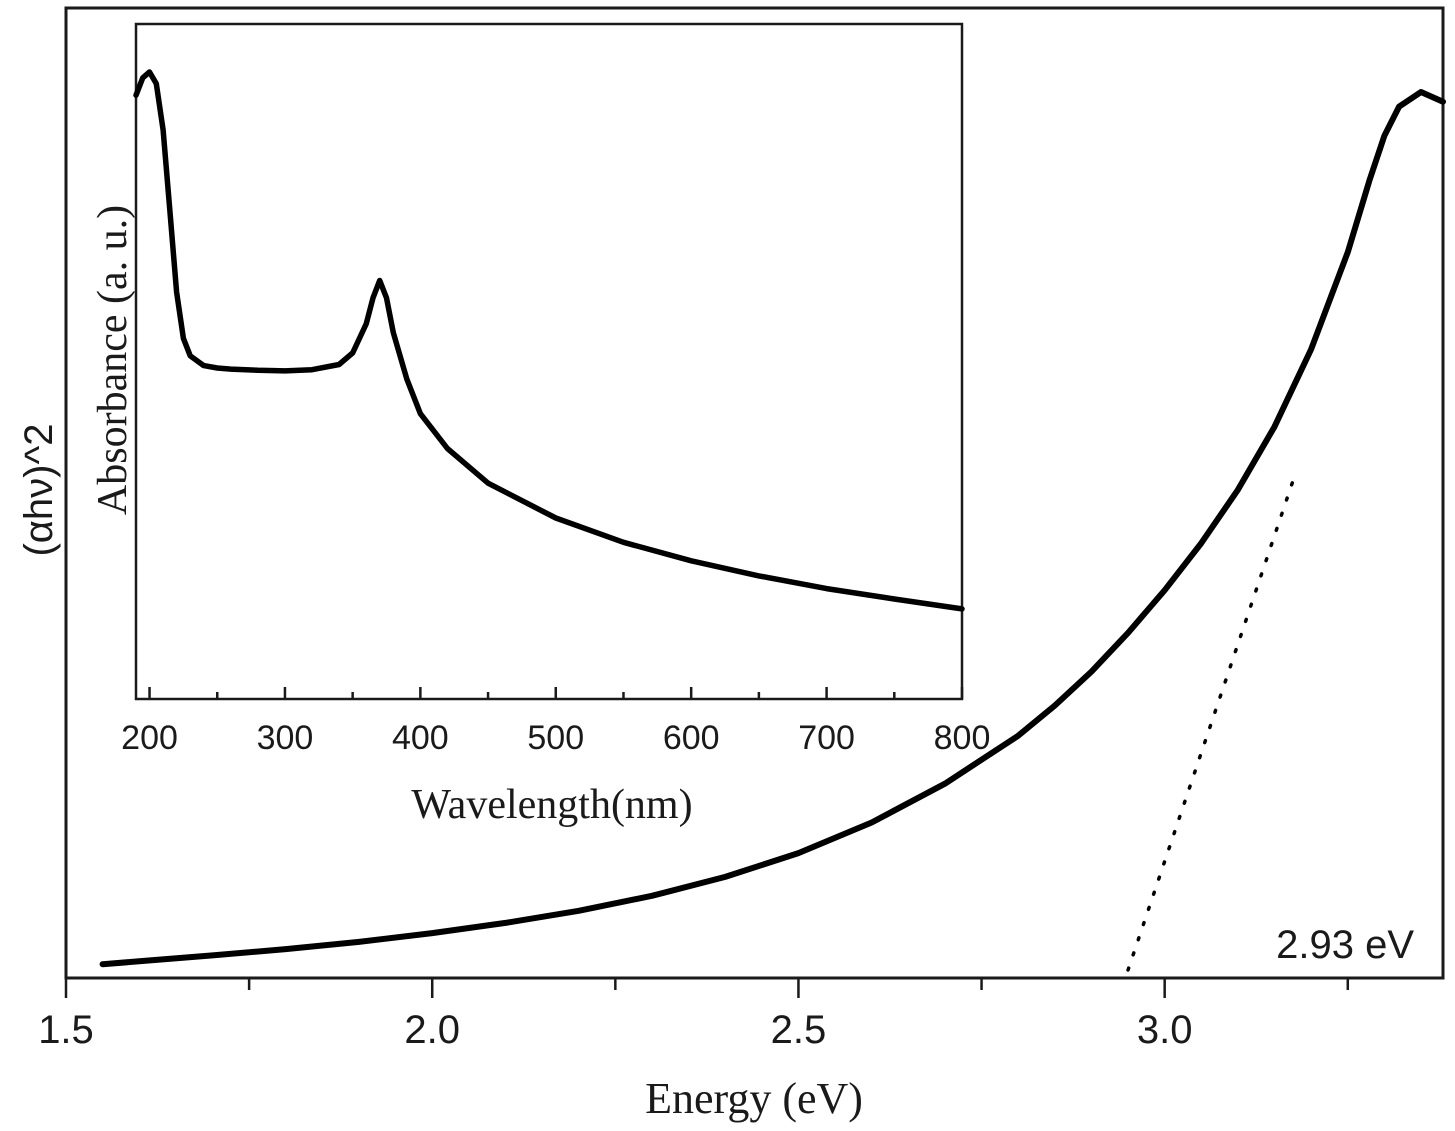 The image size is (1455, 1131). I want to click on main-x-tick-label: 3.0, so click(1165, 1030).